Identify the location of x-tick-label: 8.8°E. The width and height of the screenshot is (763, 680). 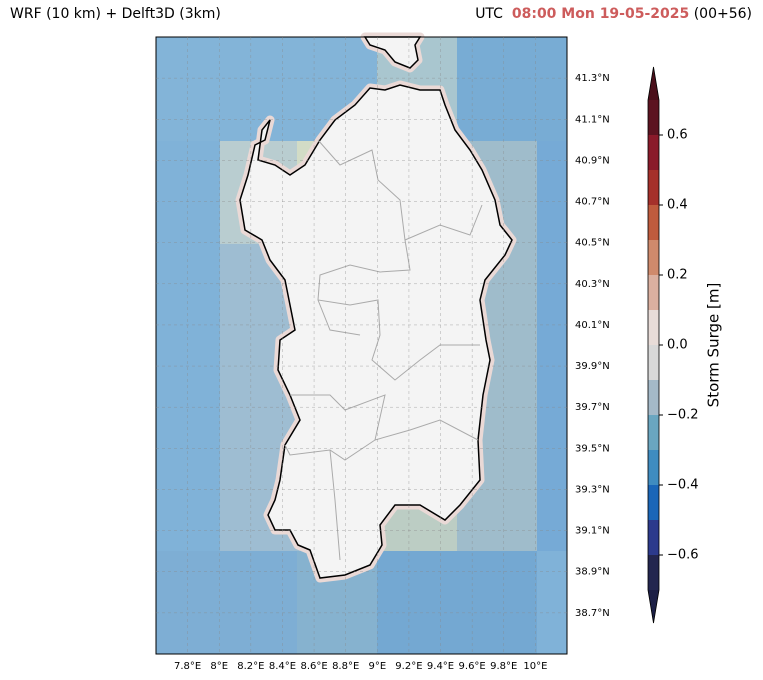
(345, 666).